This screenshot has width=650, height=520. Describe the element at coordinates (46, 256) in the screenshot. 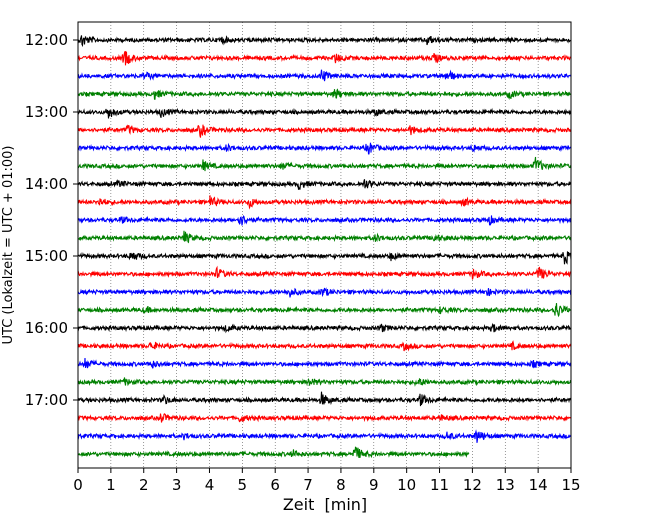

I see `y-tick-label: 15:00` at that location.